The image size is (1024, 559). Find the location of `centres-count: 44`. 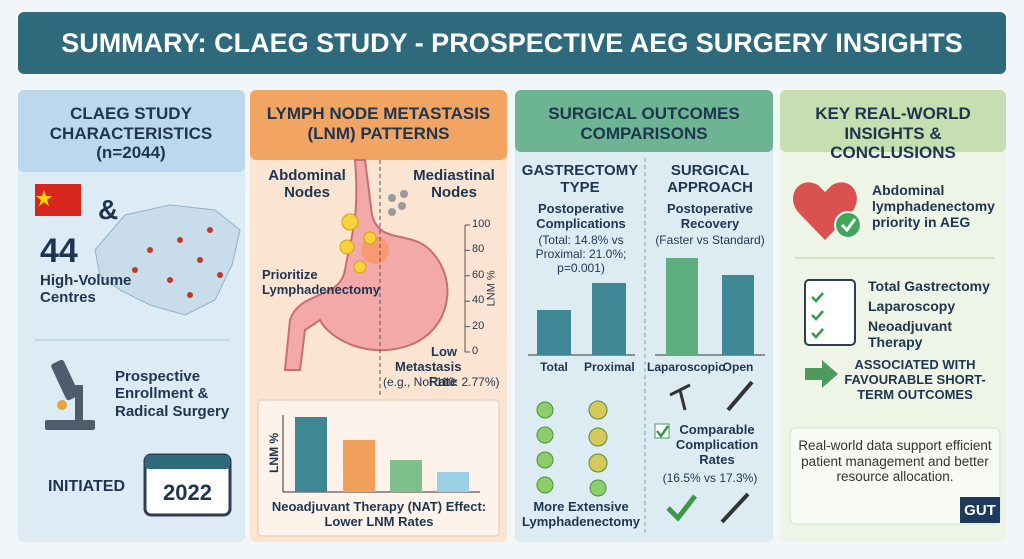

centres-count: 44 is located at coordinates (59, 251).